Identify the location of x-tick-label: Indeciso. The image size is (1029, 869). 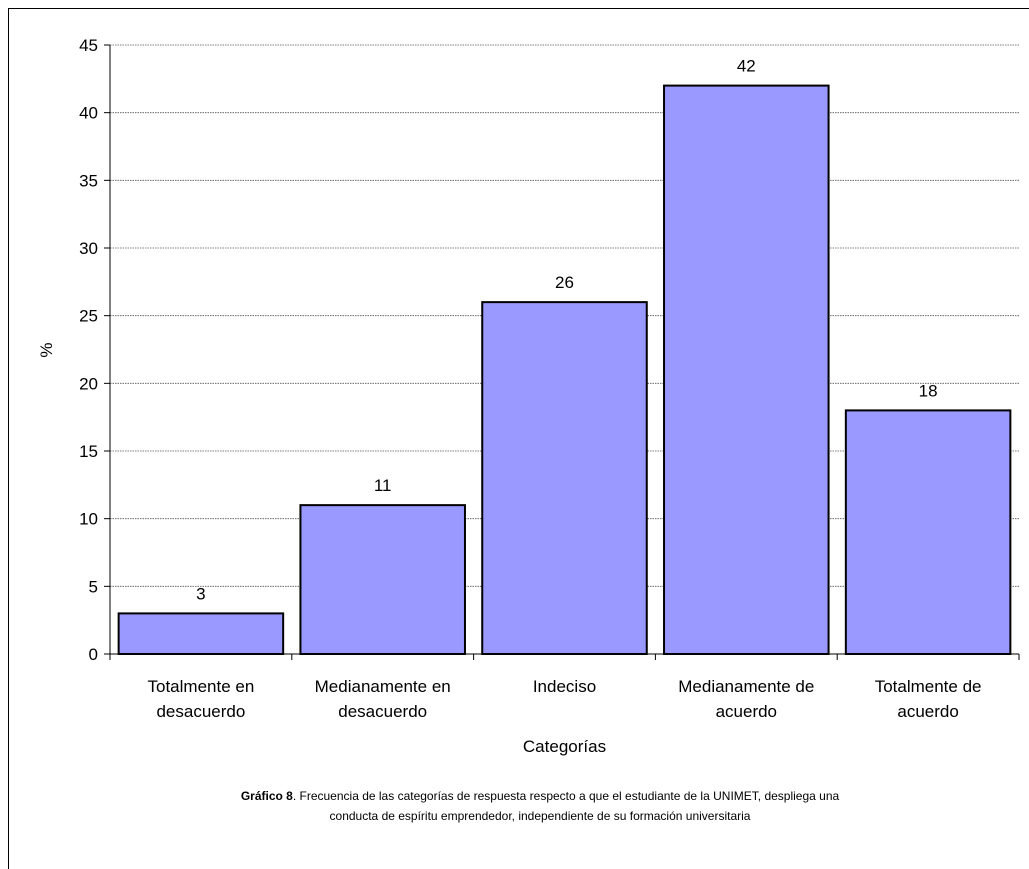
(564, 686).